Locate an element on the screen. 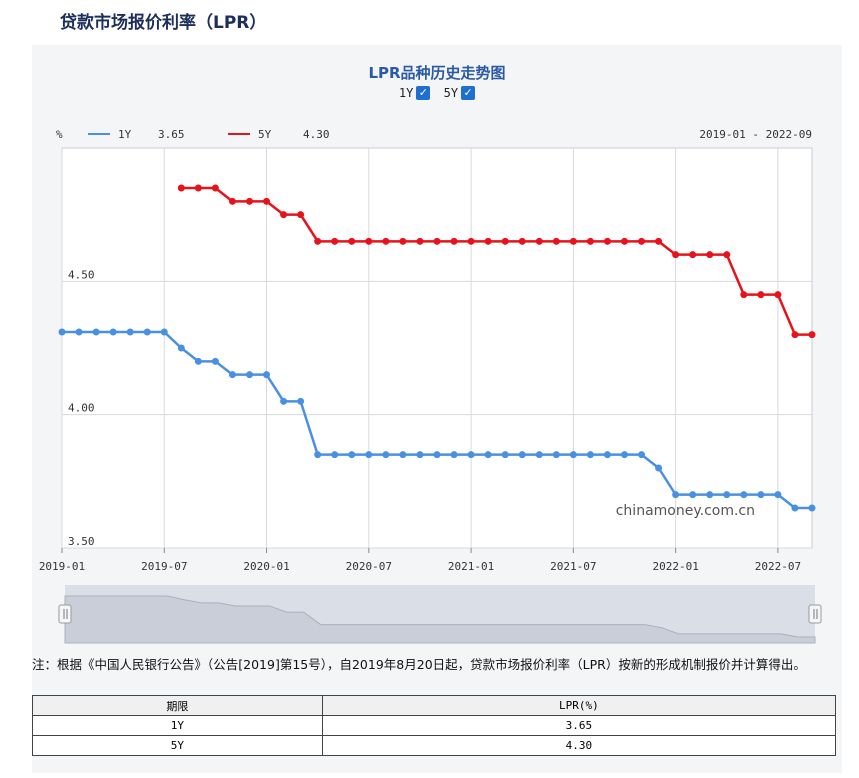 The height and width of the screenshot is (778, 859). toggle-5y: 5Y ✓ is located at coordinates (460, 93).